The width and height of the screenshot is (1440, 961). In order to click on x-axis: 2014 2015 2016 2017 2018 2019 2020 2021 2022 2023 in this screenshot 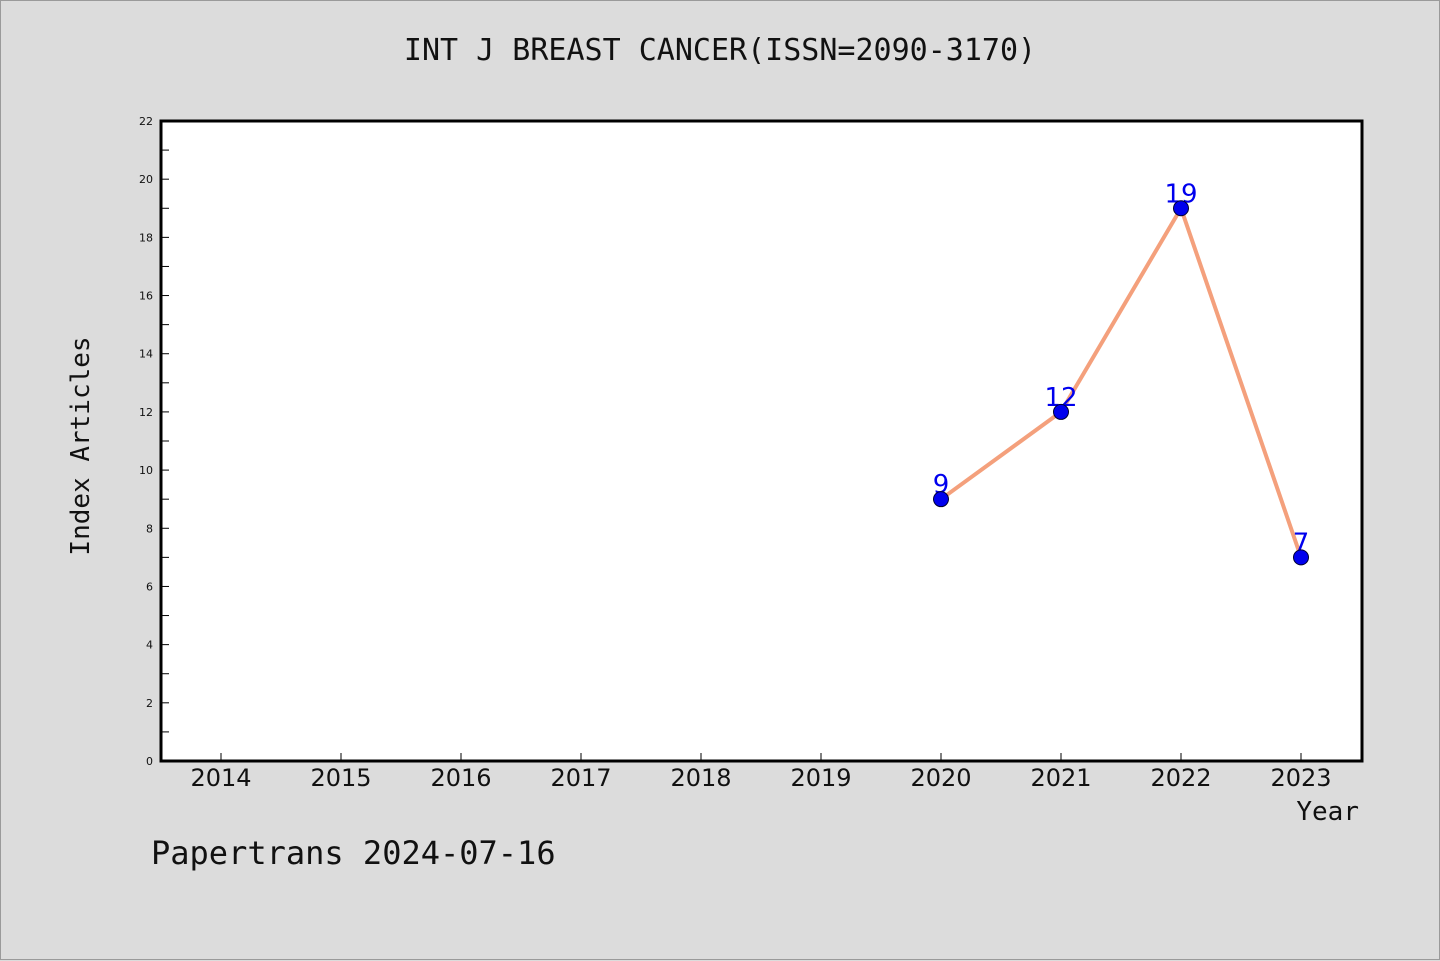, I will do `click(761, 772)`.